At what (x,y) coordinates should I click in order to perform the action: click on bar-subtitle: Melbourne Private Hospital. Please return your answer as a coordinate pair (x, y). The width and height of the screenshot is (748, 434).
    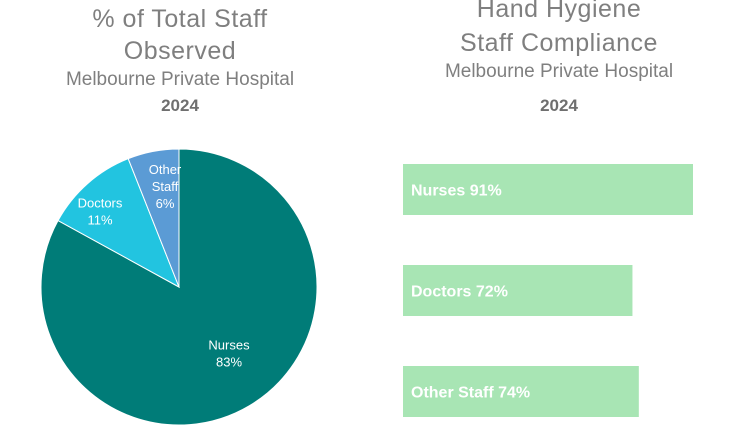
    Looking at the image, I should click on (559, 71).